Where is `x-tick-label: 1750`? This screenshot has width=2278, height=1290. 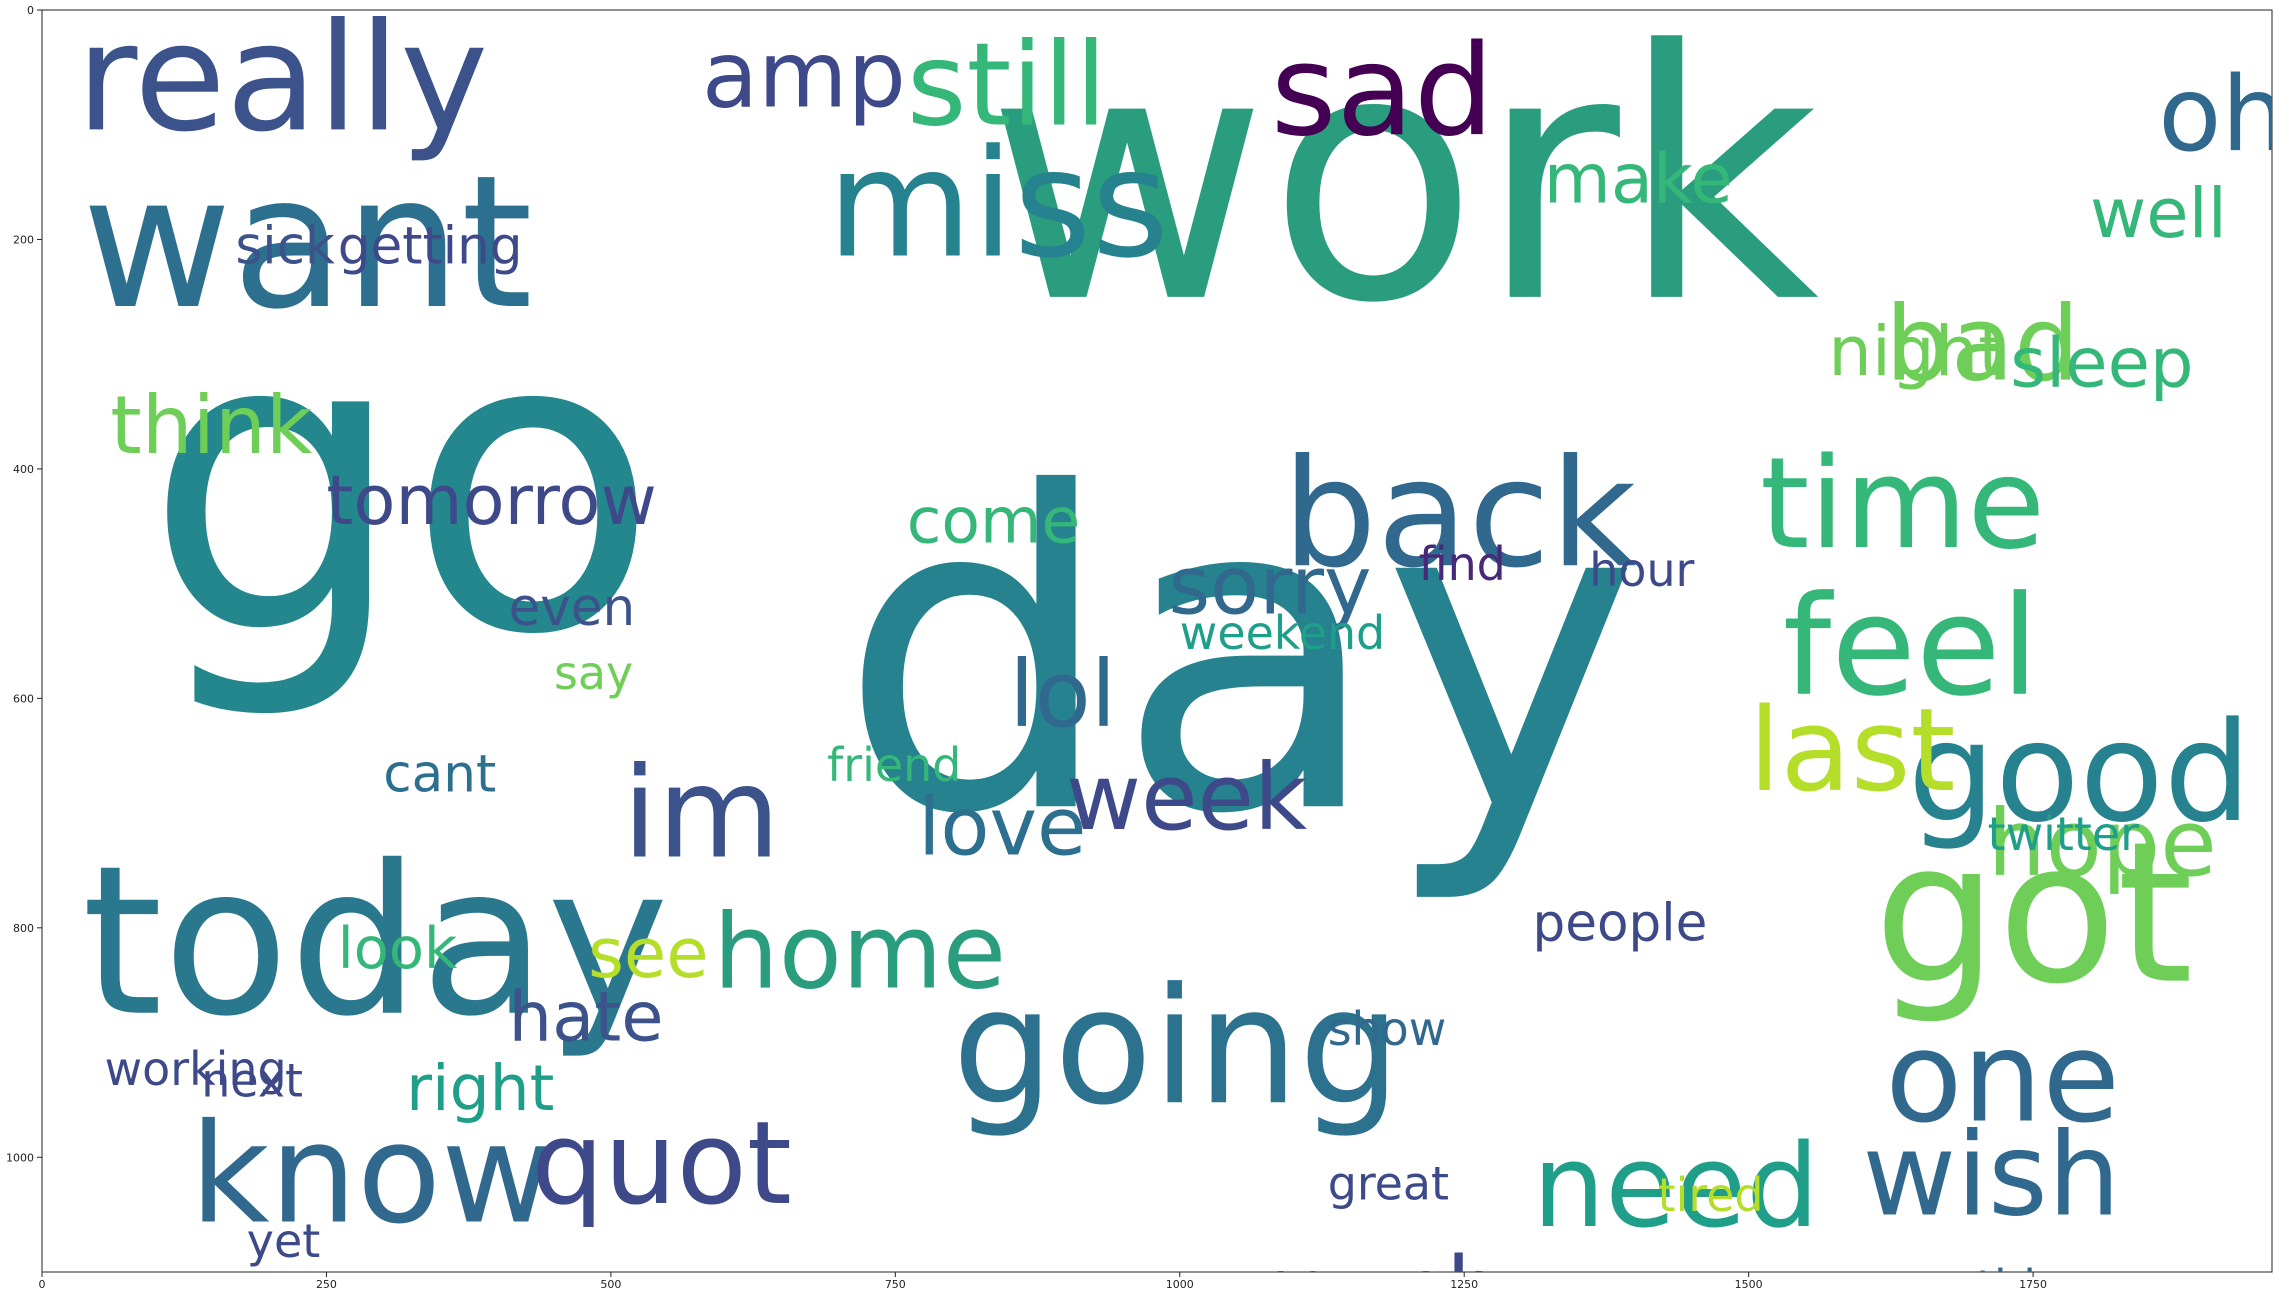 x-tick-label: 1750 is located at coordinates (2033, 1284).